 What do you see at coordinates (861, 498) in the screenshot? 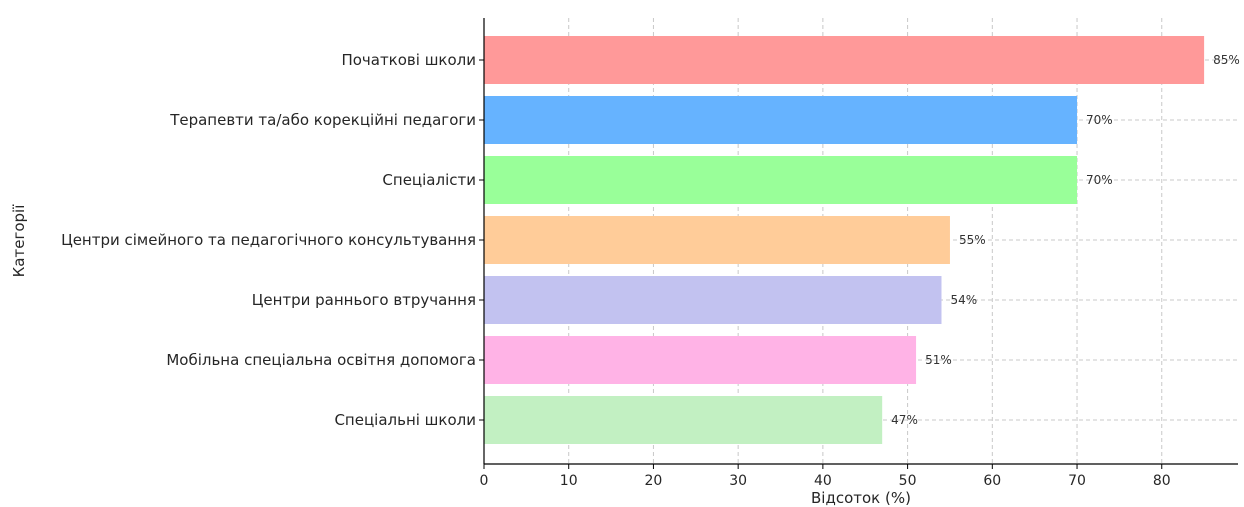
I see `x-axis-title: Відсоток (%)` at bounding box center [861, 498].